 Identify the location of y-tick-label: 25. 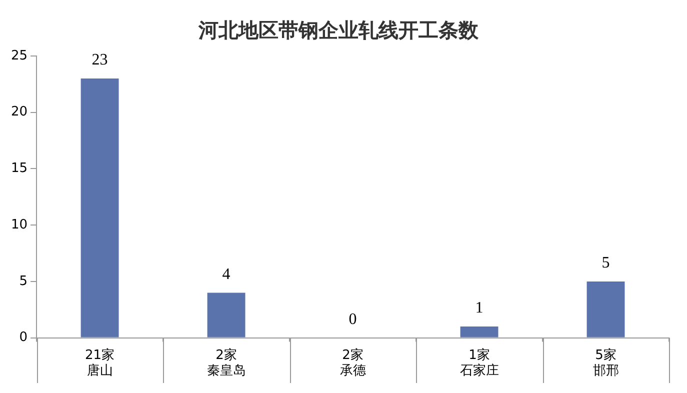
(19, 56).